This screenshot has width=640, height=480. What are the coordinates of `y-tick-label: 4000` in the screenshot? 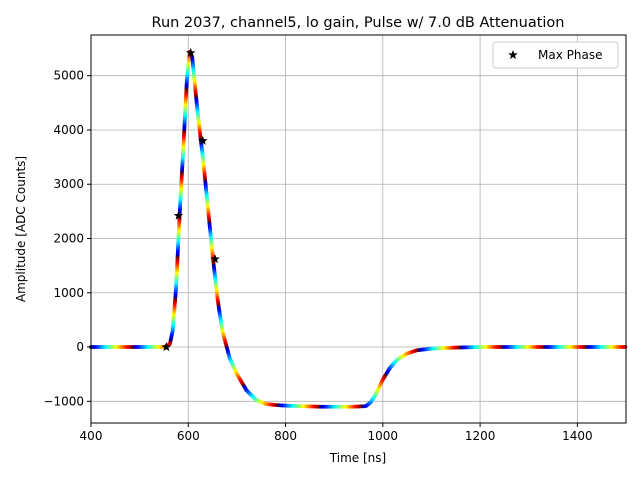 It's located at (68, 130).